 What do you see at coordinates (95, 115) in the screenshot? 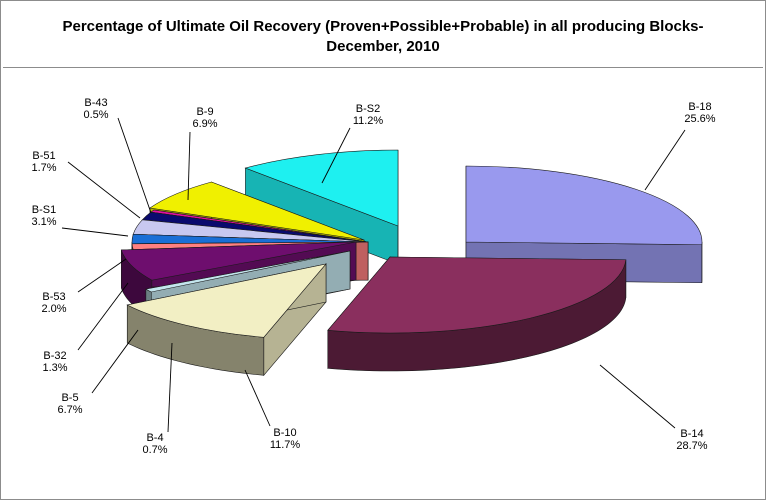
I see `slice-label-value-b-43: 0.5%` at bounding box center [95, 115].